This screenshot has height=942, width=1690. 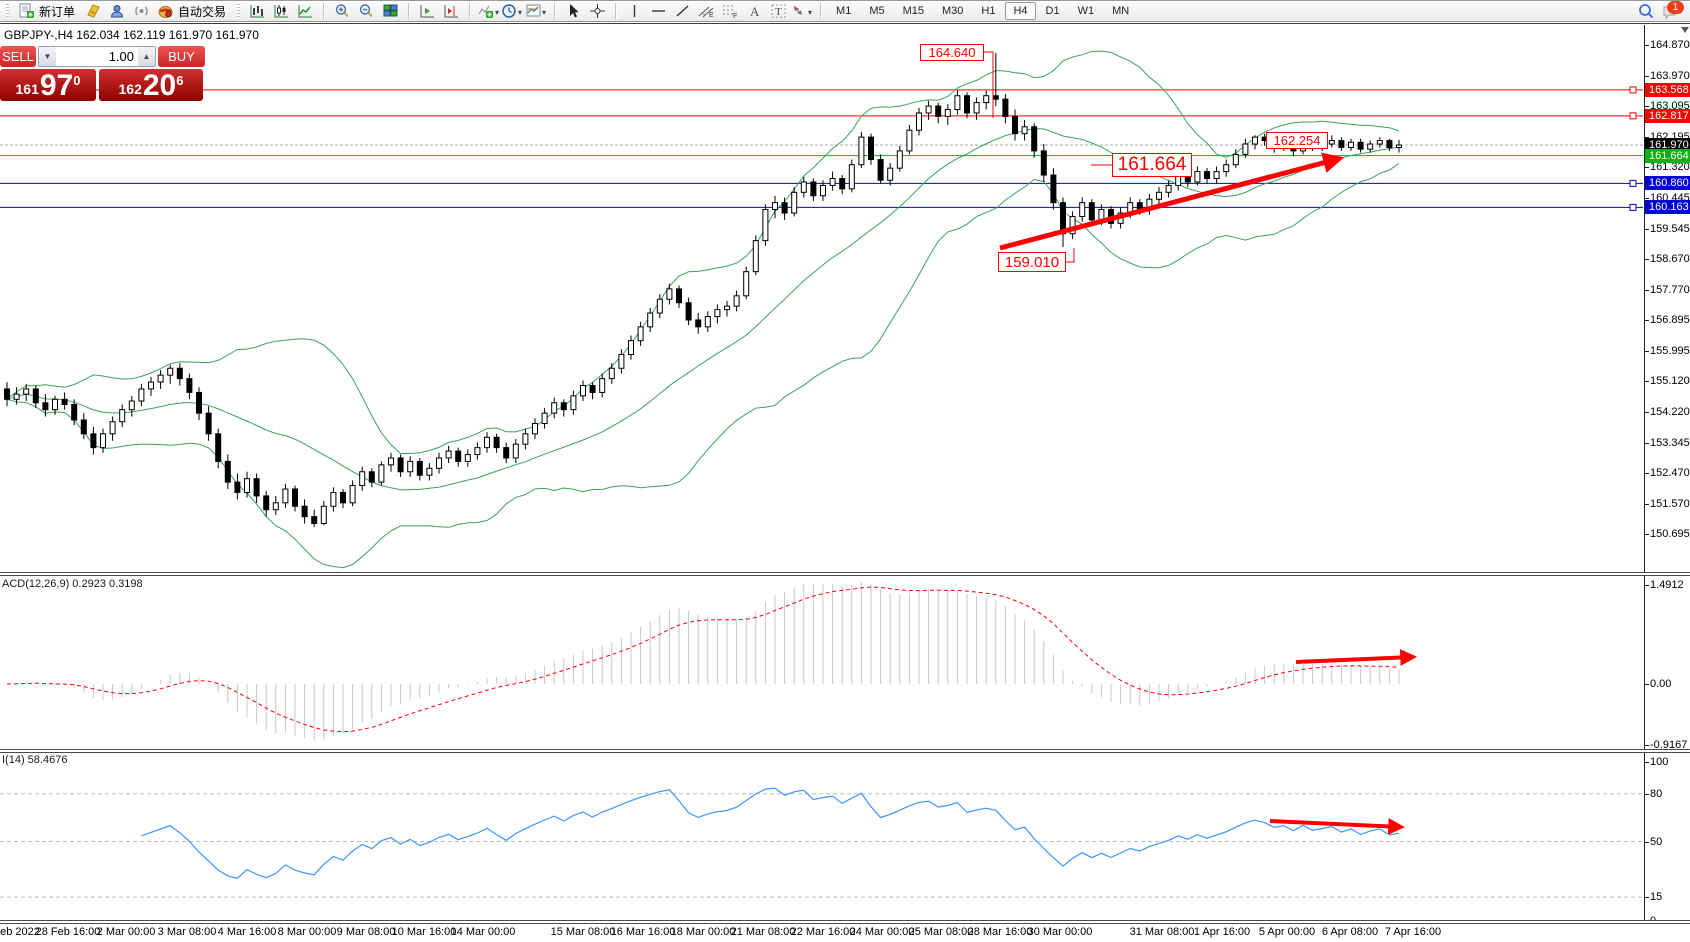 What do you see at coordinates (390, 11) in the screenshot?
I see `tile-windows-icon` at bounding box center [390, 11].